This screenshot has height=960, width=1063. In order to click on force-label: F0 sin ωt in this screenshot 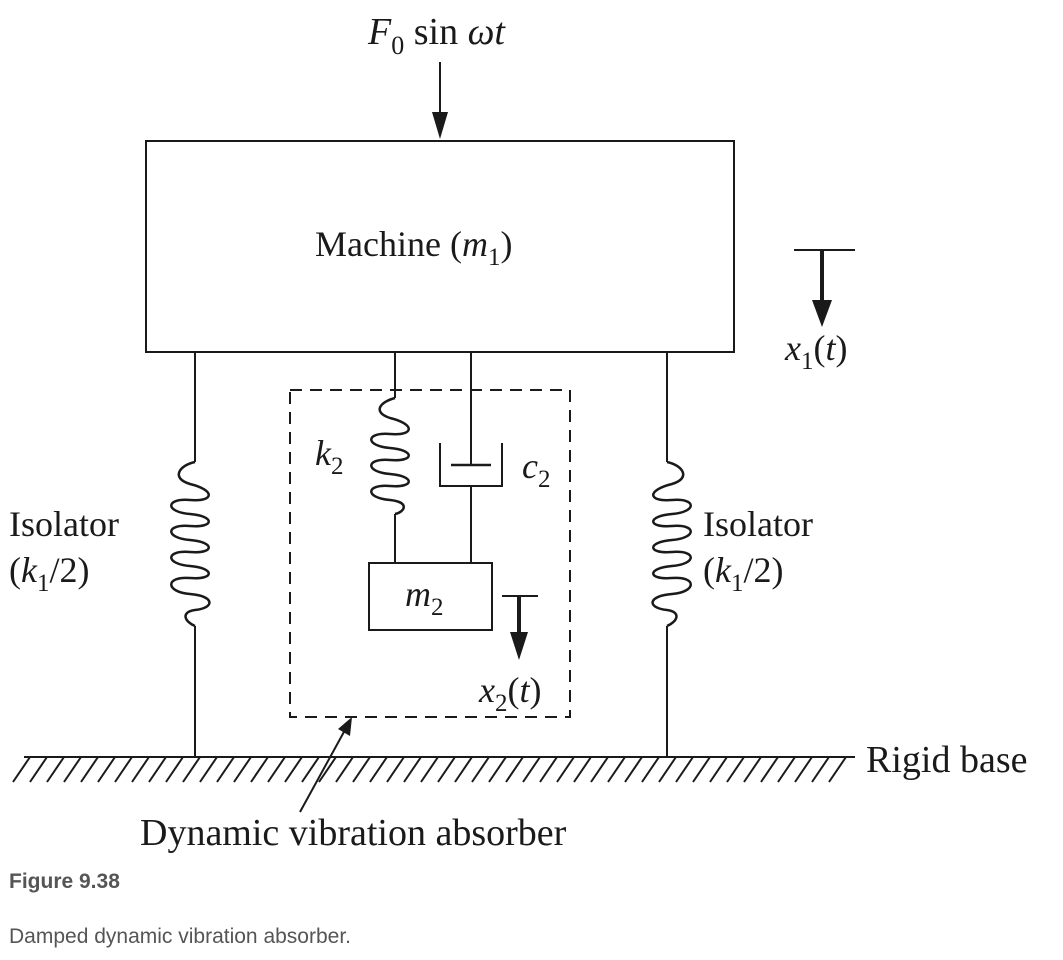, I will do `click(436, 35)`.